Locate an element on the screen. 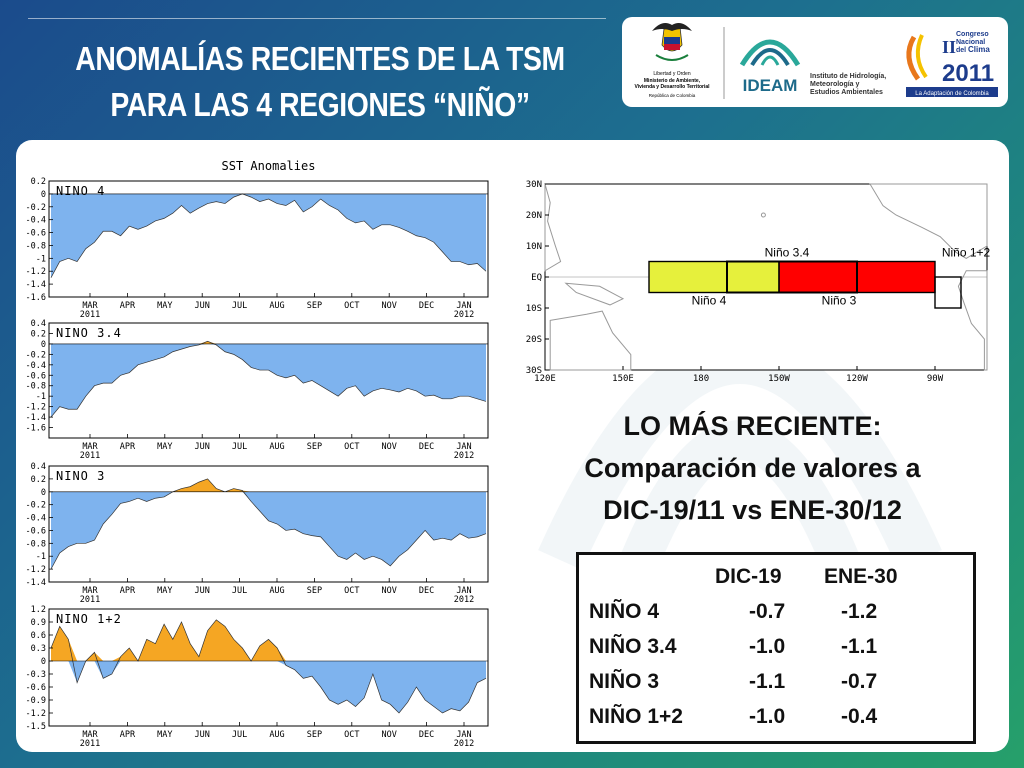  chart-title: SST Anomalies is located at coordinates (269, 166).